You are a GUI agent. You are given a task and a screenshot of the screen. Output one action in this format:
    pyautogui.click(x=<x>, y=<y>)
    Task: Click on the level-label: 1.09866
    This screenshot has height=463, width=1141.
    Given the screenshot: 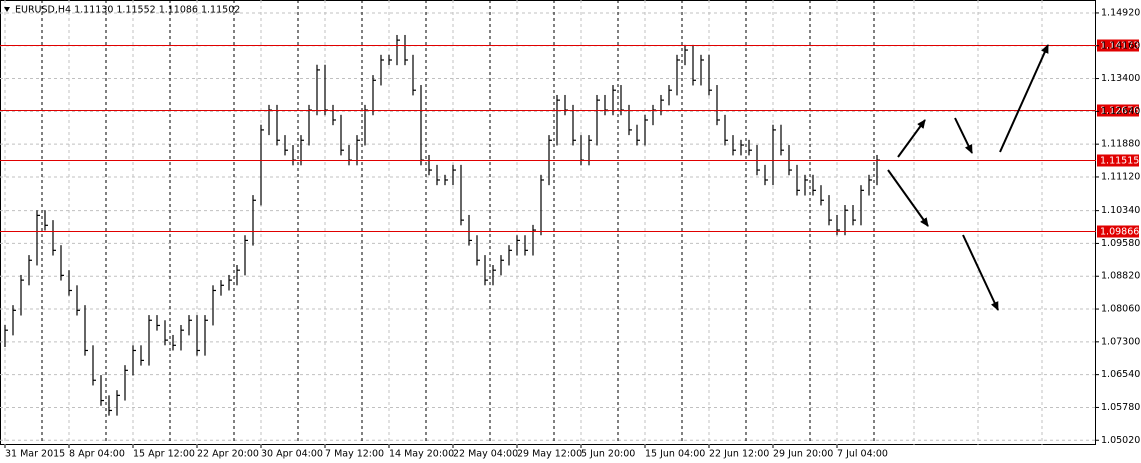 What is the action you would take?
    pyautogui.click(x=1119, y=232)
    